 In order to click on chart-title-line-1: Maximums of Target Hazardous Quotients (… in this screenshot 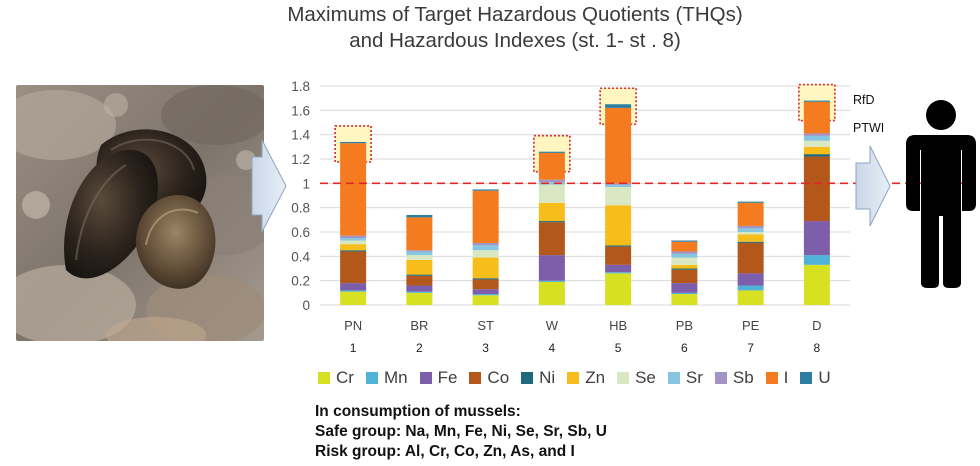, I will do `click(515, 14)`.